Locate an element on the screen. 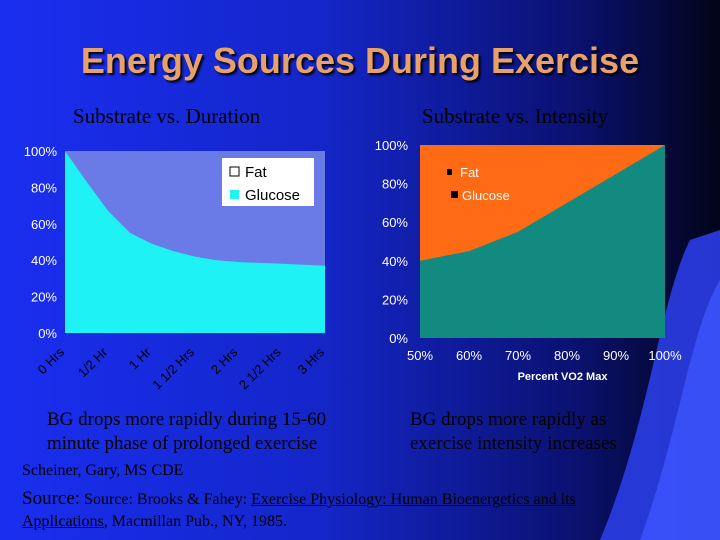  source-line-2: Applications, Macmillan Pub., NY, 1985. is located at coordinates (154, 522).